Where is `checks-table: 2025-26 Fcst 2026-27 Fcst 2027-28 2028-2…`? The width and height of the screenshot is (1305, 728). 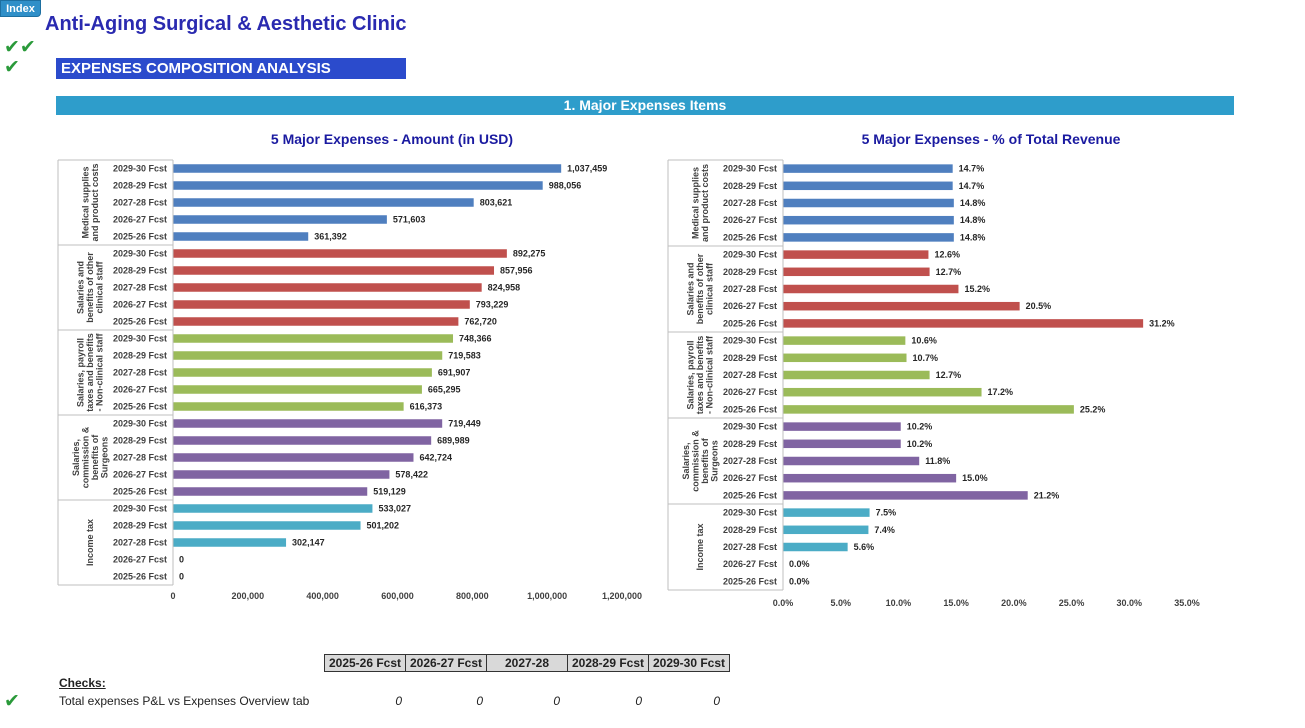 checks-table: 2025-26 Fcst 2026-27 Fcst 2027-28 2028-2… is located at coordinates (527, 663).